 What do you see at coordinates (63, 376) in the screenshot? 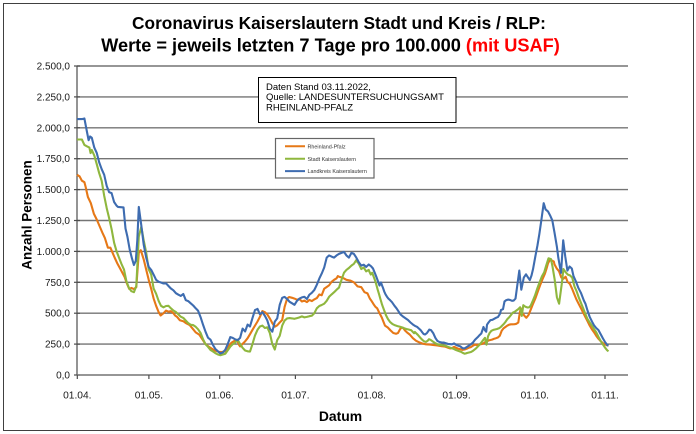
I see `svg-text: 0,0` at bounding box center [63, 376].